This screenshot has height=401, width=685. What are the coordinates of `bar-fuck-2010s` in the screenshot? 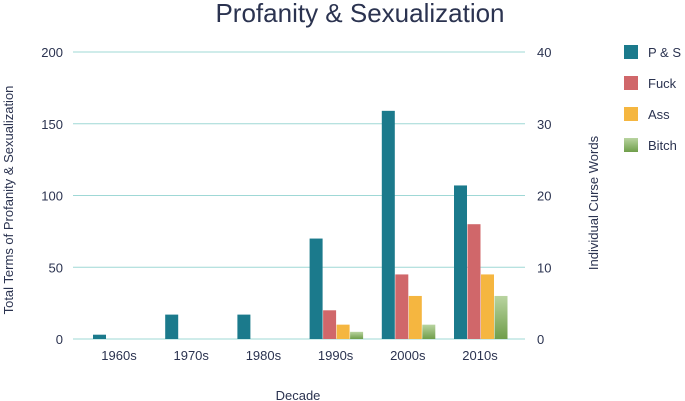 It's located at (474, 281).